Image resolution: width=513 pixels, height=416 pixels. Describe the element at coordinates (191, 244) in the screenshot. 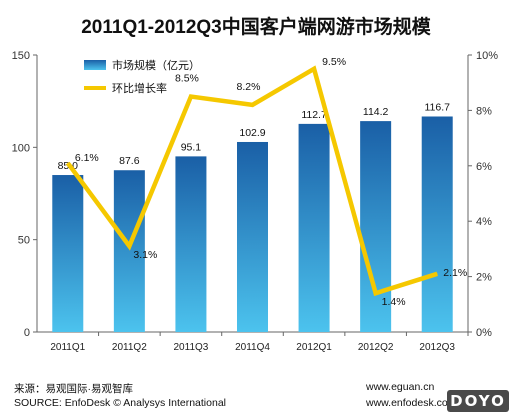

I see `bar-2011Q3` at that location.